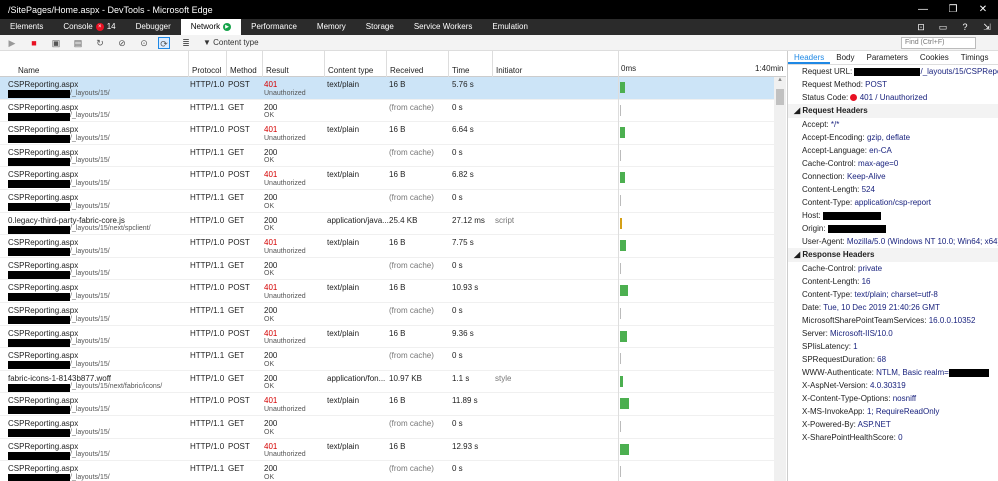 This screenshot has width=998, height=481. I want to click on tab-headers: Headers, so click(809, 57).